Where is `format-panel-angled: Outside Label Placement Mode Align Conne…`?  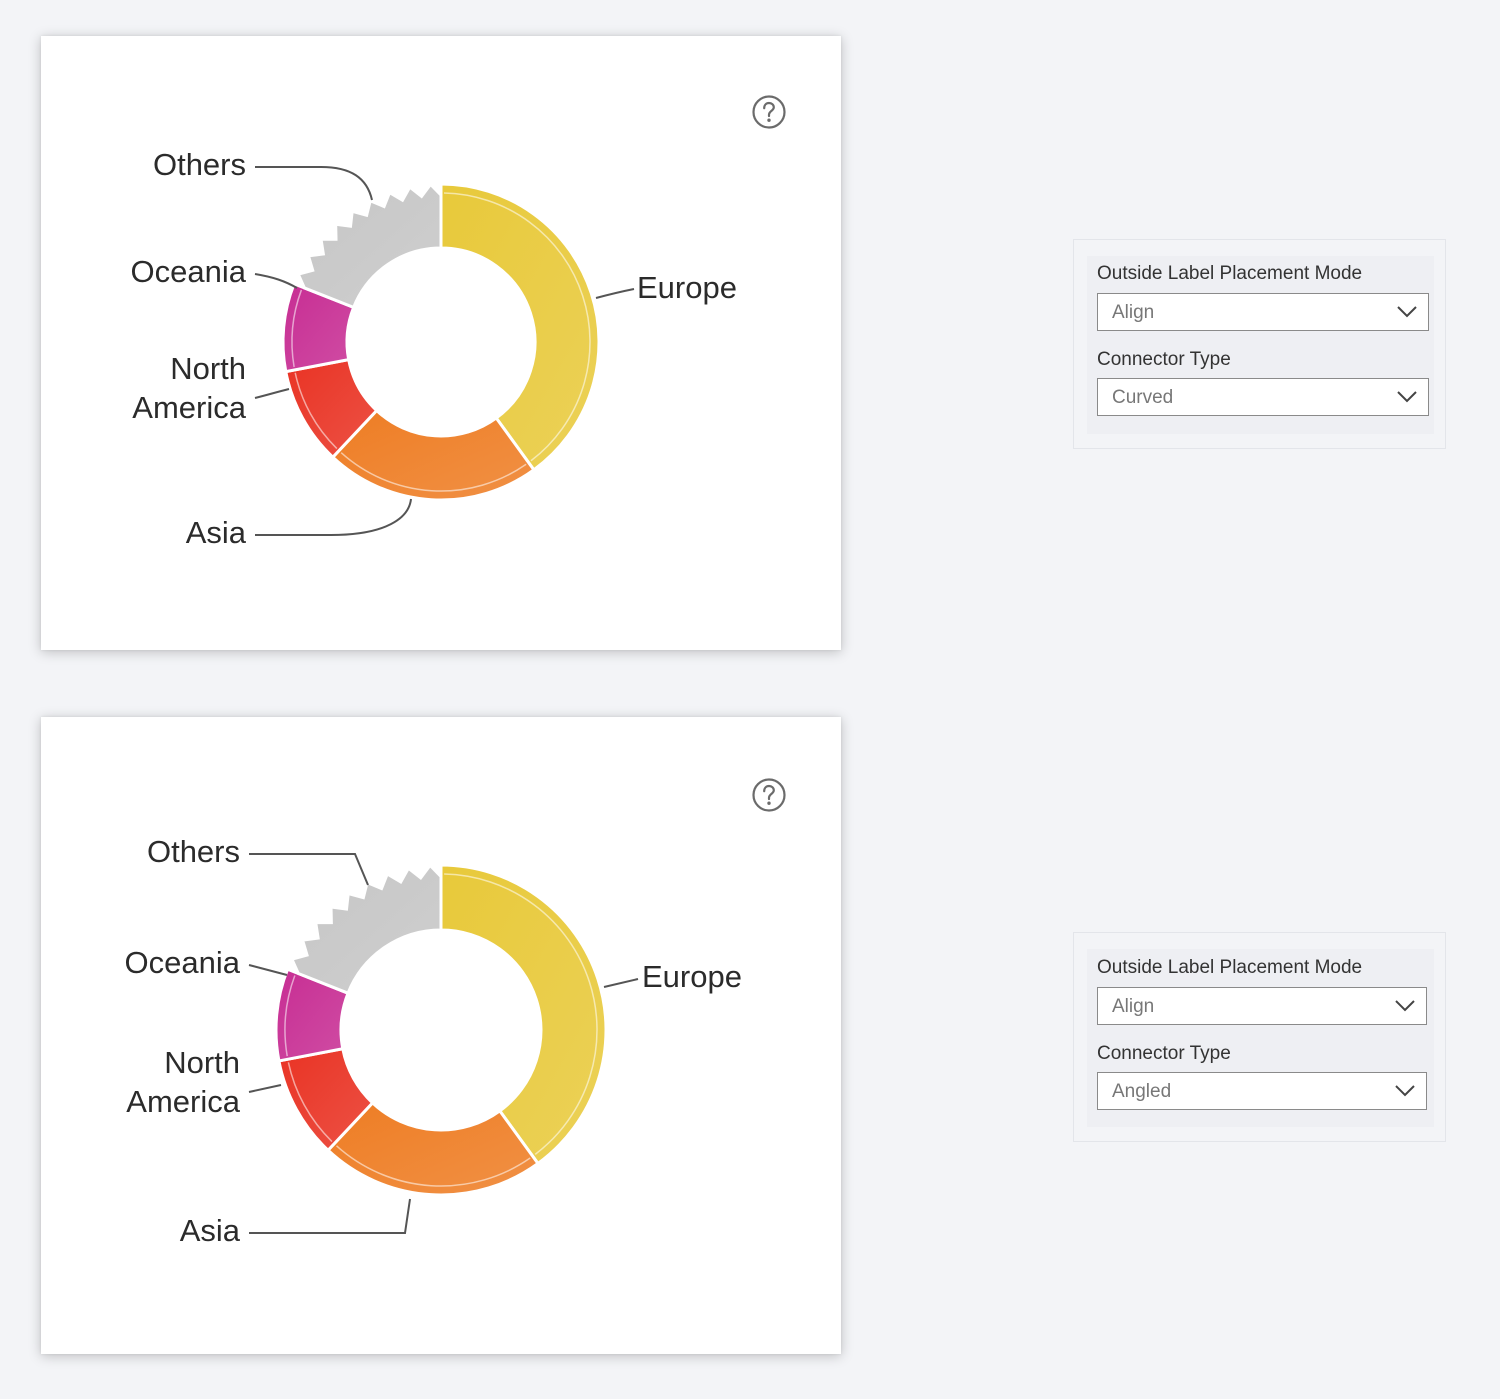
format-panel-angled: Outside Label Placement Mode Align Conne… is located at coordinates (1259, 1037).